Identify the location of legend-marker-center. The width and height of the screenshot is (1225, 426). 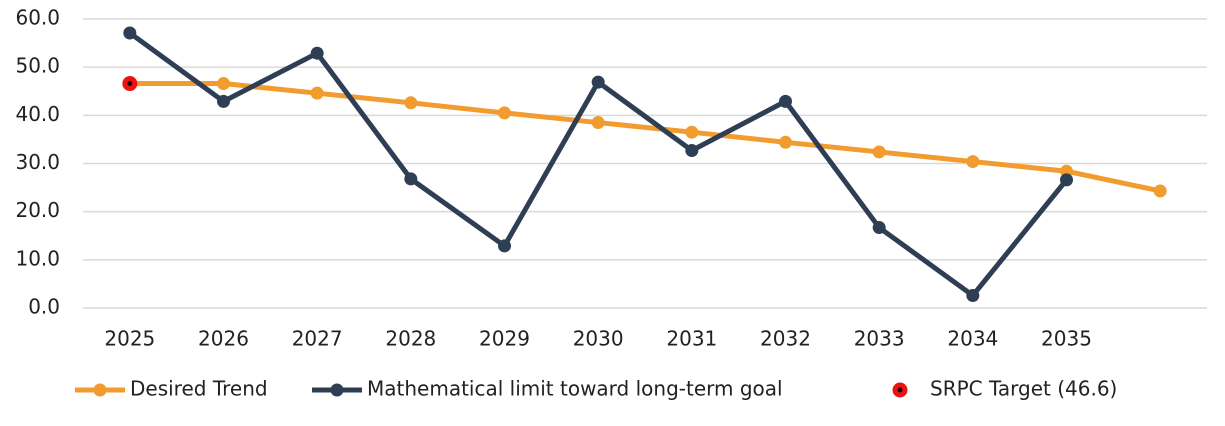
(900, 390).